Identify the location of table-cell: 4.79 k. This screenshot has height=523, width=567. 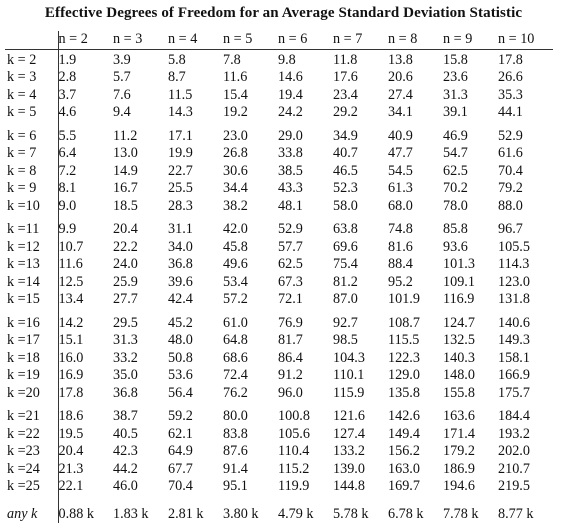
(305, 509).